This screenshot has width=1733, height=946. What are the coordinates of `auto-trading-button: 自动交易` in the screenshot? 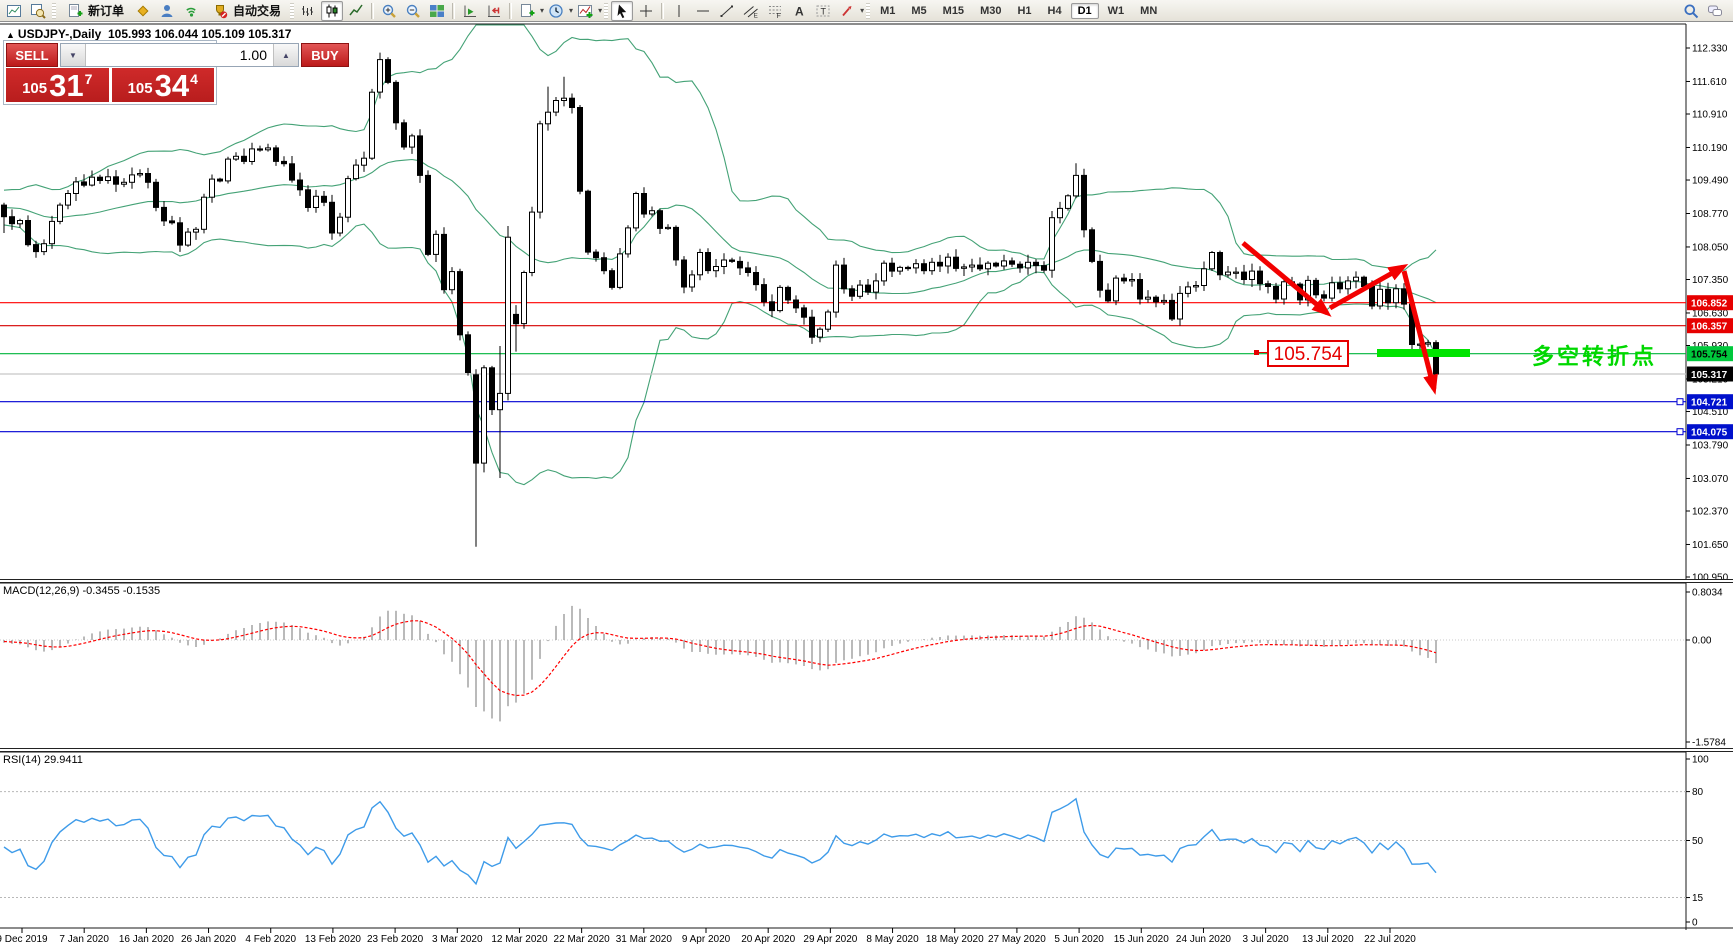 It's located at (245, 11).